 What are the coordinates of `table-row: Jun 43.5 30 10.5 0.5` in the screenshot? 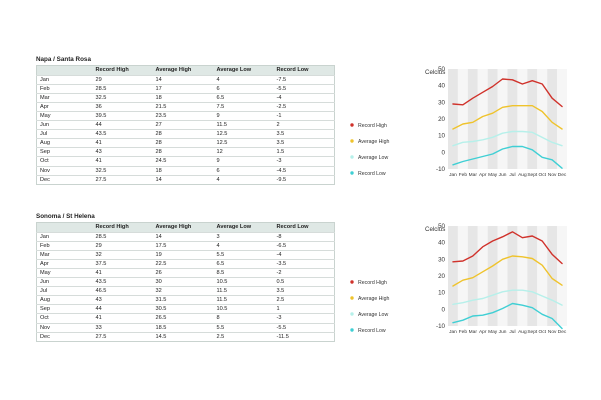 It's located at (185, 282).